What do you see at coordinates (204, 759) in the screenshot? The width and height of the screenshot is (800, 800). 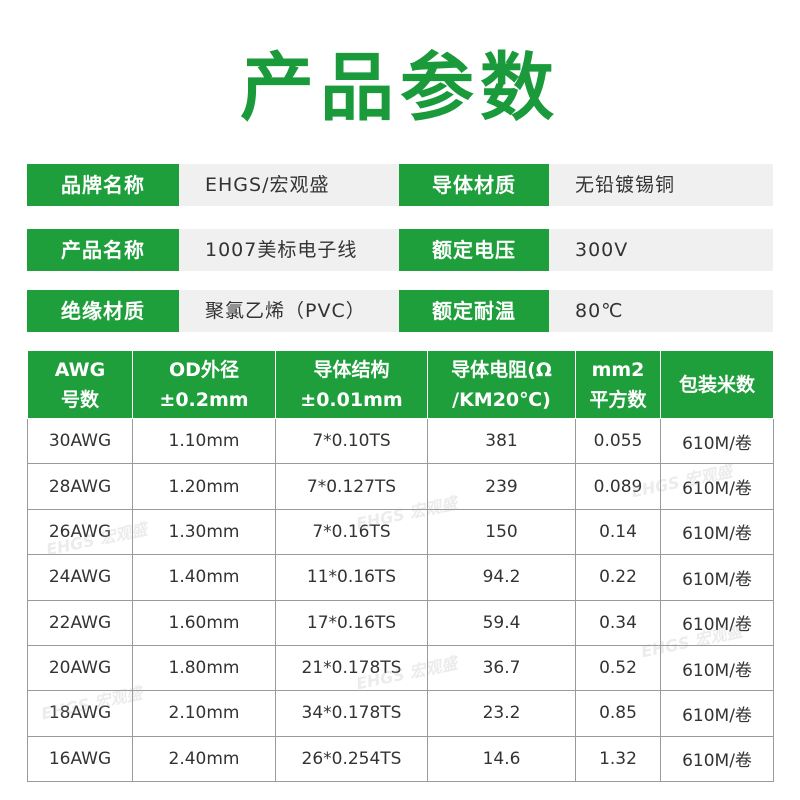 I see `cell-od: 2.40mm` at bounding box center [204, 759].